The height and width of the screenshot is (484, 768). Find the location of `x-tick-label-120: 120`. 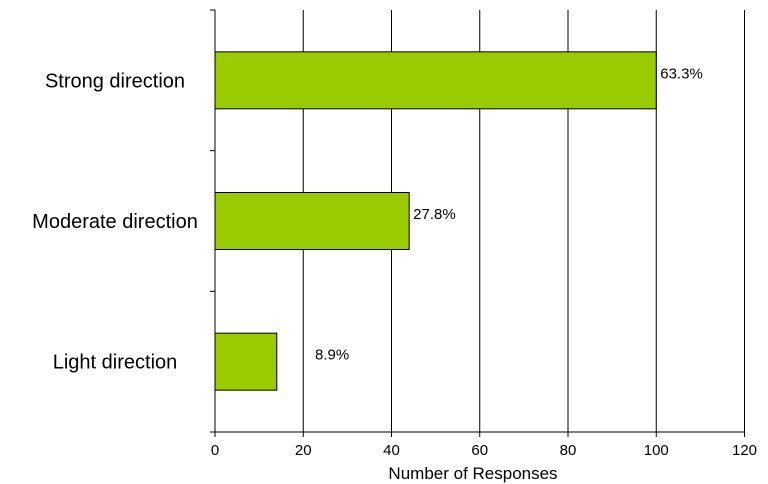

x-tick-label-120: 120 is located at coordinates (744, 450).